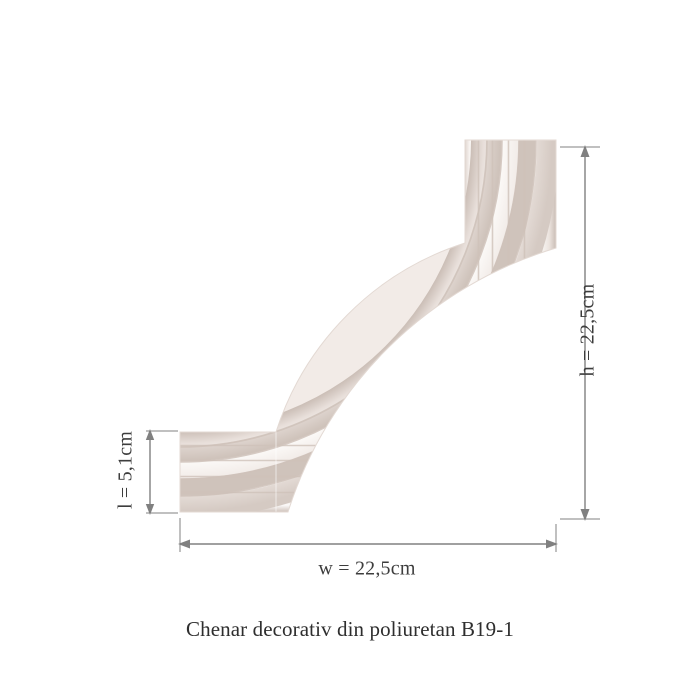 The width and height of the screenshot is (700, 700). I want to click on arrowhead-h-top, so click(585, 151).